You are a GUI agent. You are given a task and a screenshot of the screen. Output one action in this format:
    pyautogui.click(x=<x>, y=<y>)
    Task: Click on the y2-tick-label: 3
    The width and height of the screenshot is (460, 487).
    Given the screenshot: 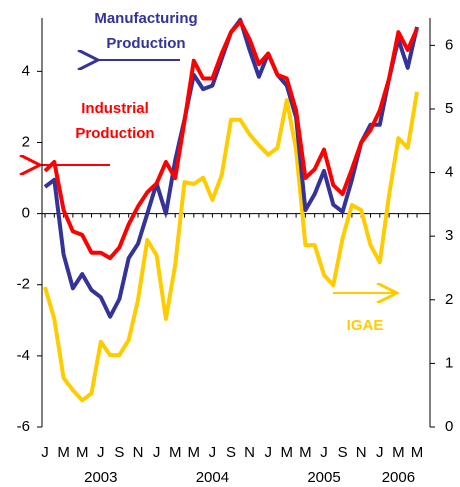 What is the action you would take?
    pyautogui.click(x=449, y=235)
    